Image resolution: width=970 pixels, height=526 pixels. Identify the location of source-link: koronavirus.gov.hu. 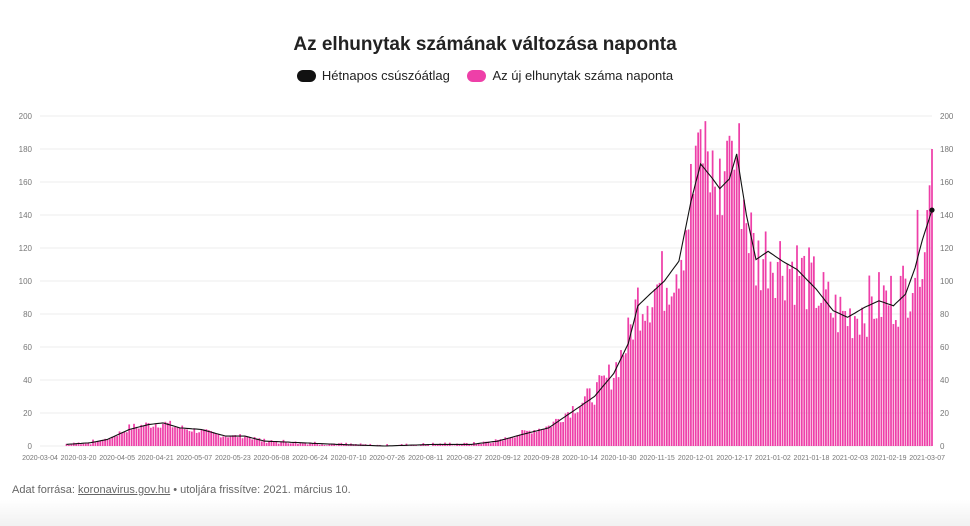
(124, 490).